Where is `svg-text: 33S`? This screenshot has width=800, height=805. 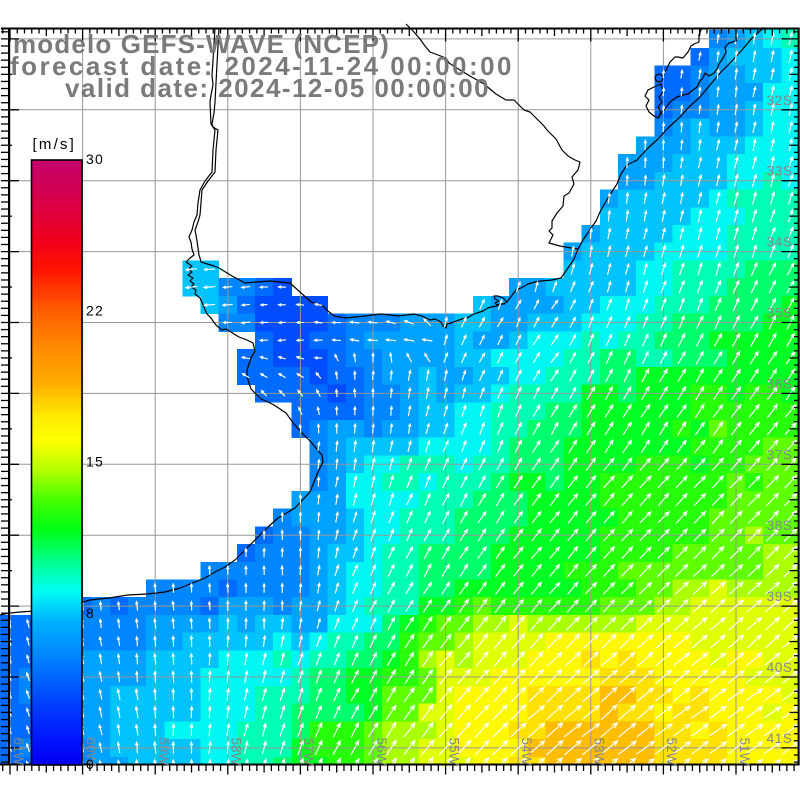 svg-text: 33S is located at coordinates (780, 171).